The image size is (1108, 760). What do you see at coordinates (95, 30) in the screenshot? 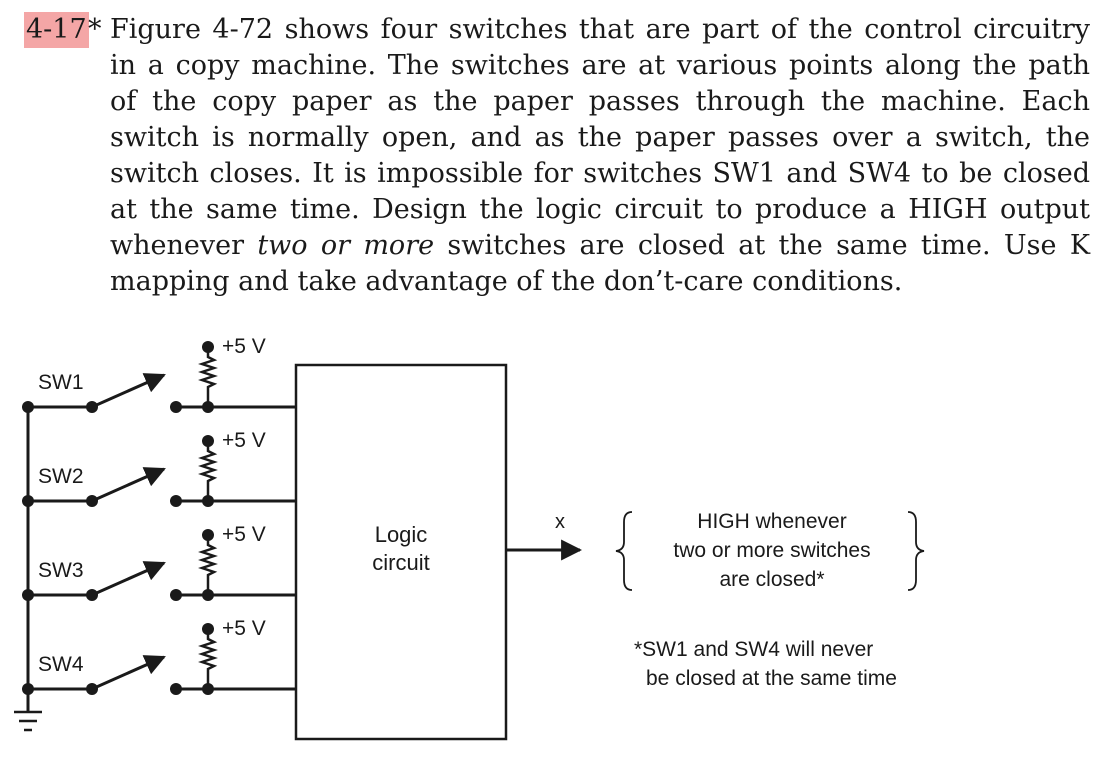
I see `problem-star: *` at bounding box center [95, 30].